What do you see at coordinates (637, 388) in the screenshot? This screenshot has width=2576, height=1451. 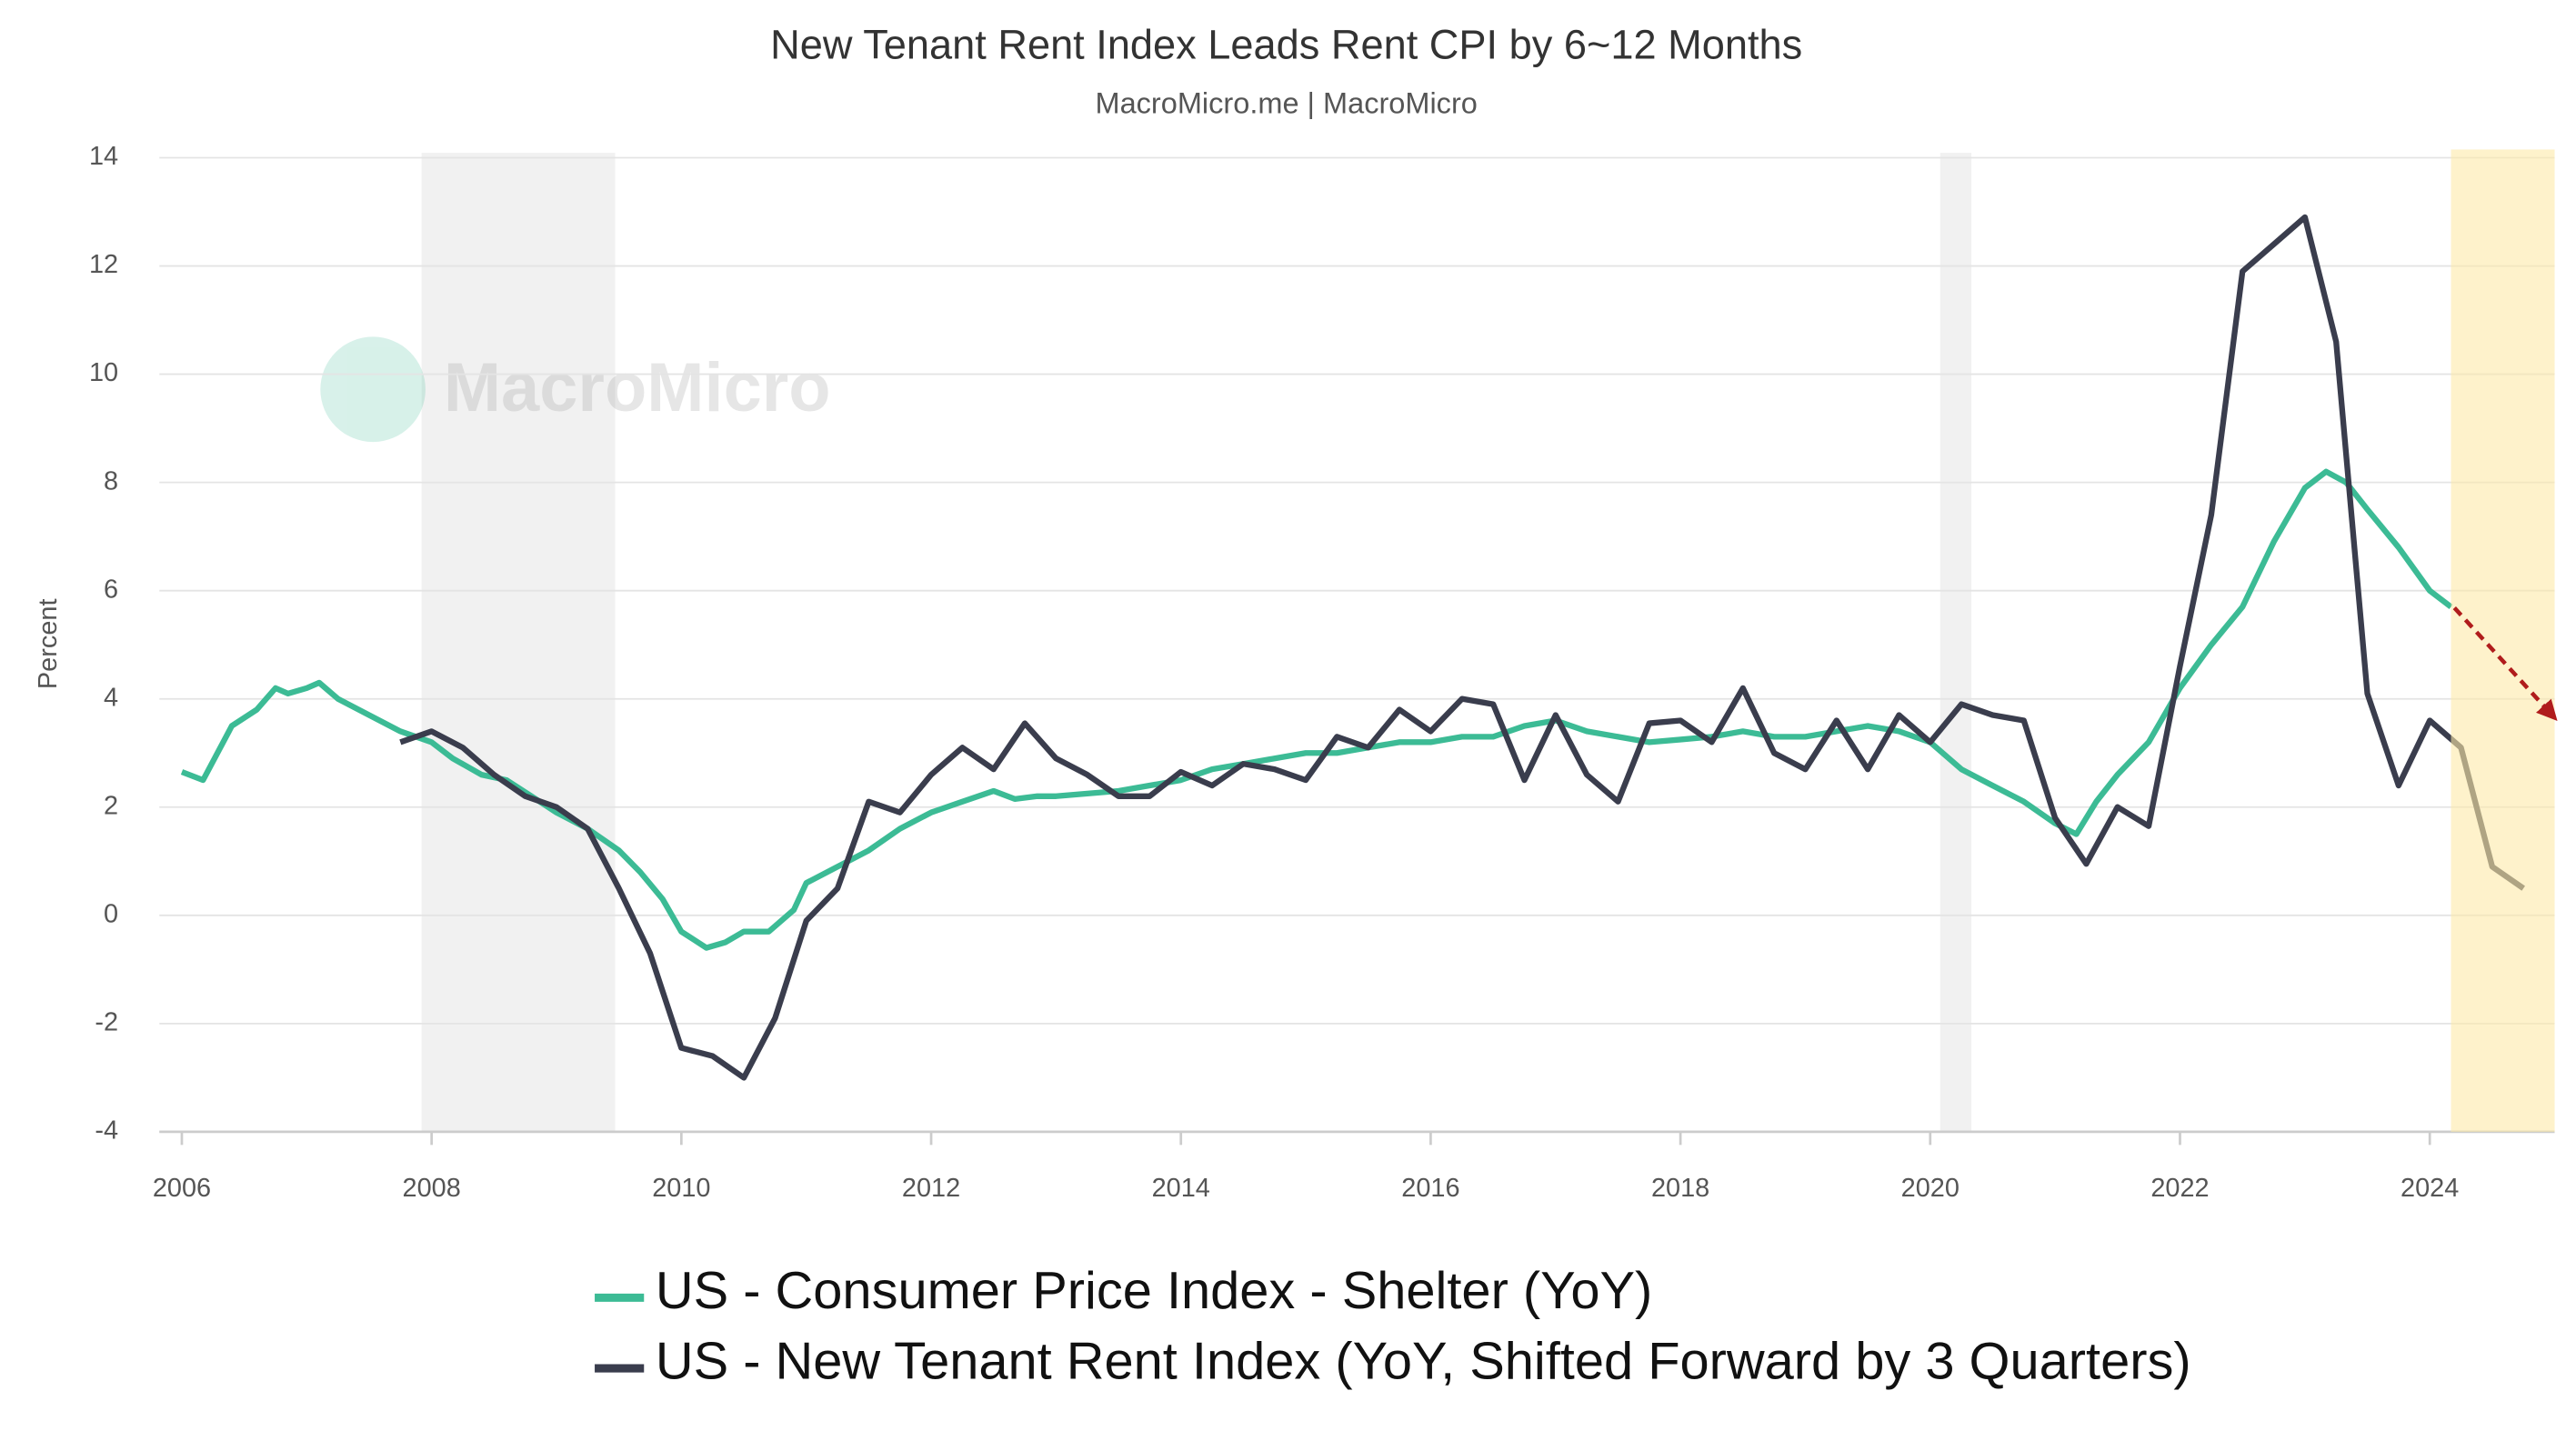 I see `watermark-text: MacroMicro` at bounding box center [637, 388].